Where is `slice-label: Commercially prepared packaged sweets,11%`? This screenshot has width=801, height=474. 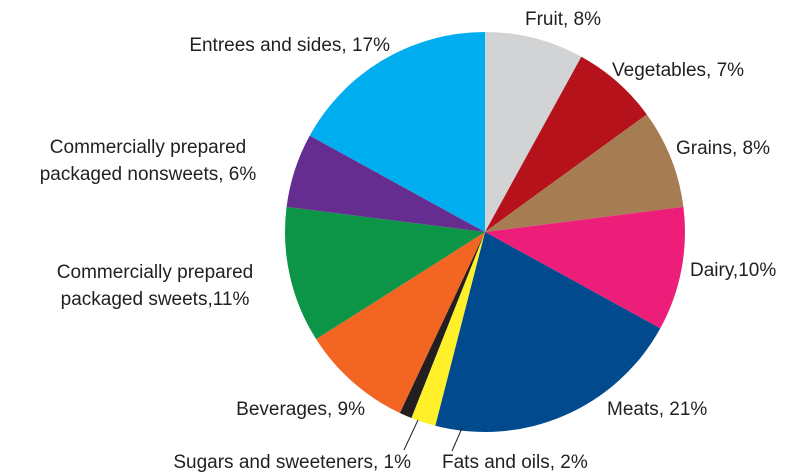 slice-label: Commercially prepared packaged sweets,11% is located at coordinates (155, 286).